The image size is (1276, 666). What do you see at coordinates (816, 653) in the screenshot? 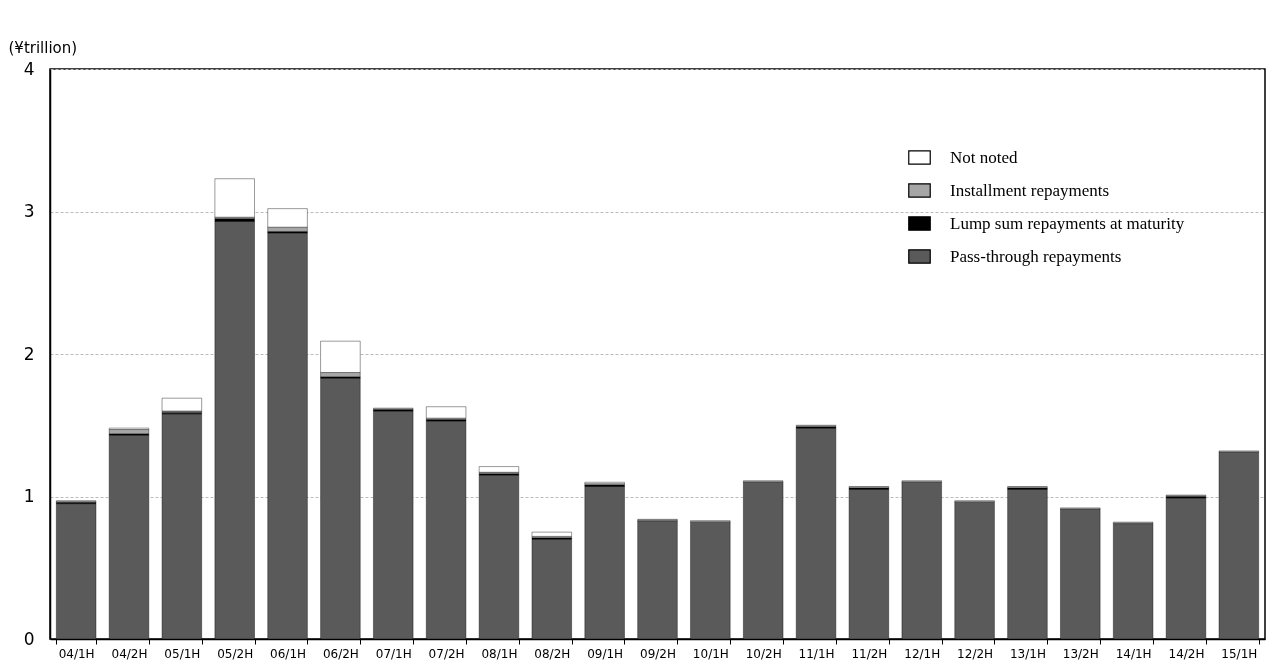
I see `x-tick-label: 11/1H` at bounding box center [816, 653].